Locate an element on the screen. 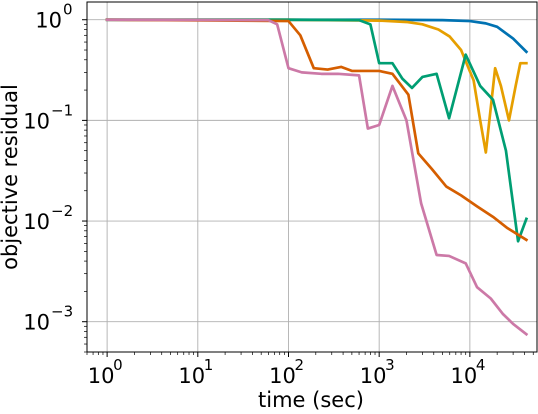 This screenshot has height=414, width=538. x-tick-label-1: 10 is located at coordinates (191, 376).